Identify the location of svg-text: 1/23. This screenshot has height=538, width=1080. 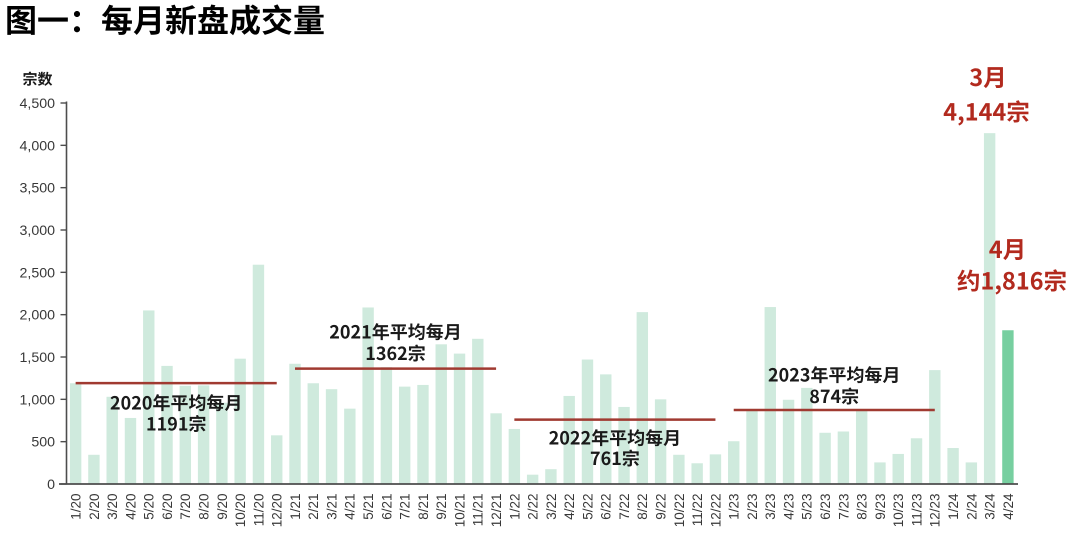
(734, 507).